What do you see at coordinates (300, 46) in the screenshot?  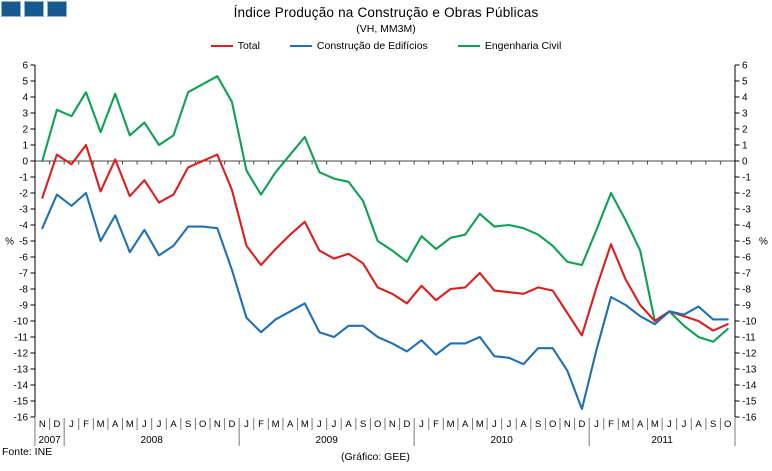 I see `legend-line-swatch-construcao-de-edificios` at bounding box center [300, 46].